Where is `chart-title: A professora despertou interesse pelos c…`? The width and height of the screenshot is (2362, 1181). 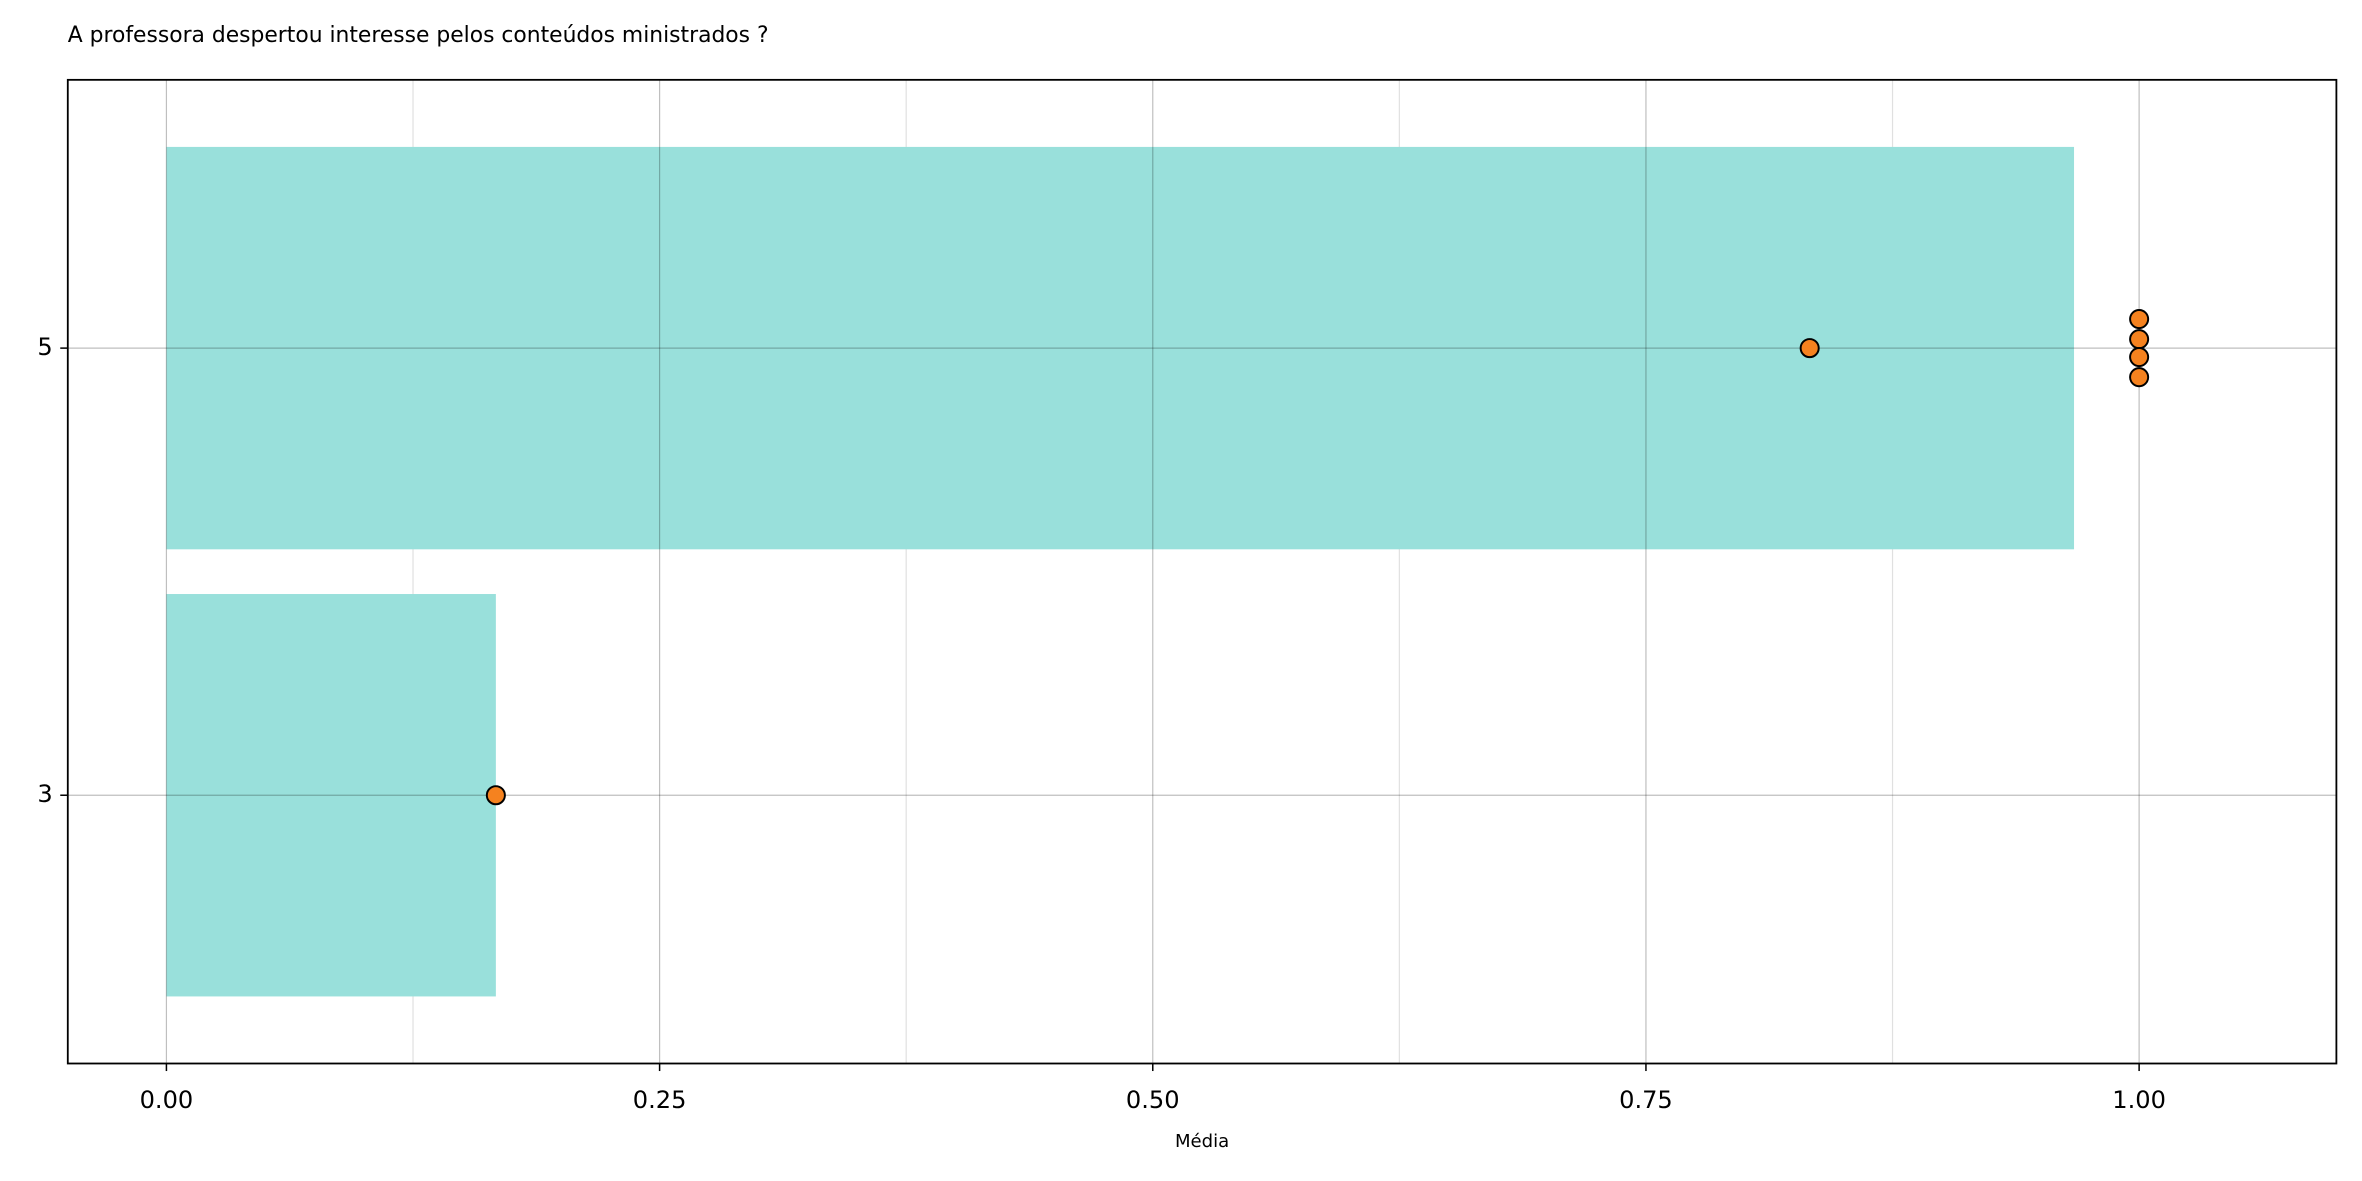
chart-title: A professora despertou interesse pelos c… is located at coordinates (418, 35).